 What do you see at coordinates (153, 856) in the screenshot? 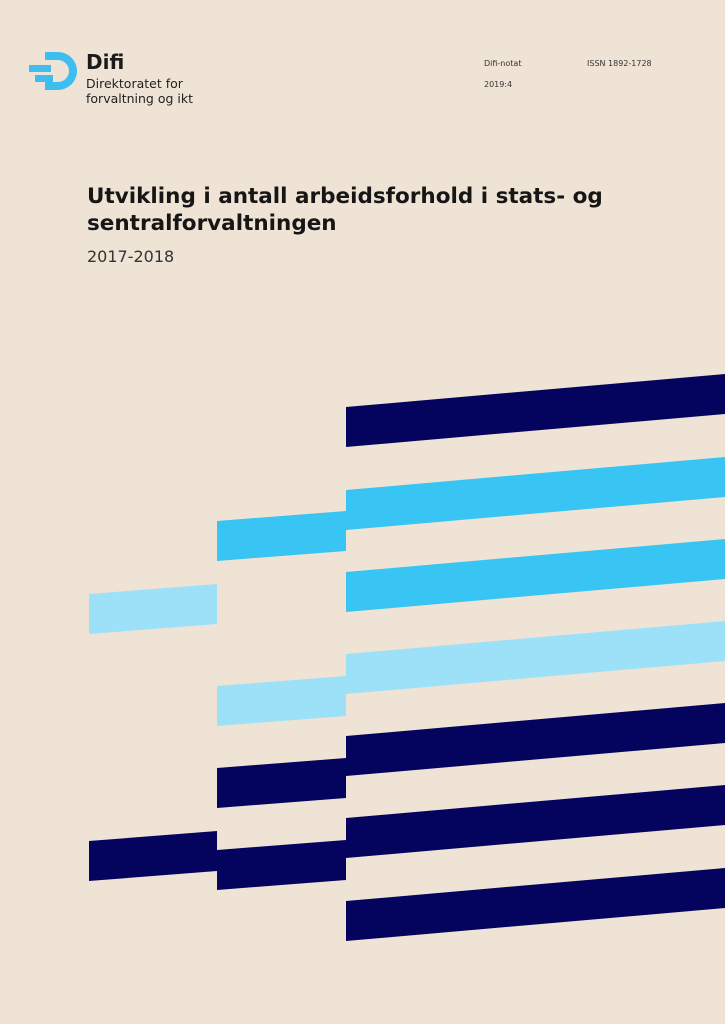
I see `stripe-navy-left` at bounding box center [153, 856].